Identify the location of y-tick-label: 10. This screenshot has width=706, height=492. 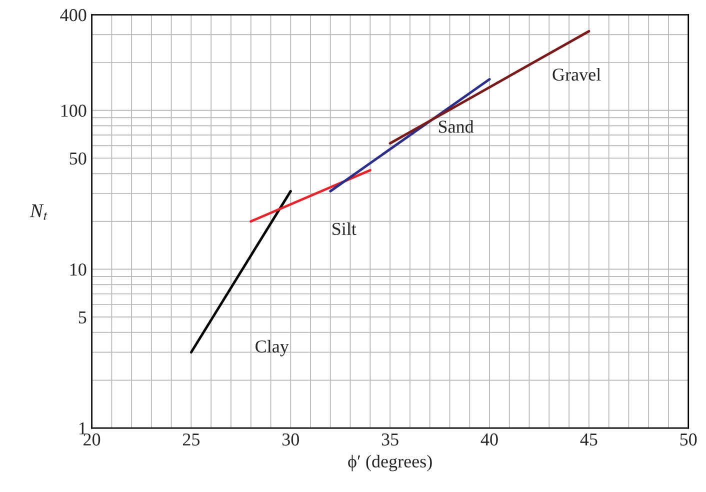
(78, 269).